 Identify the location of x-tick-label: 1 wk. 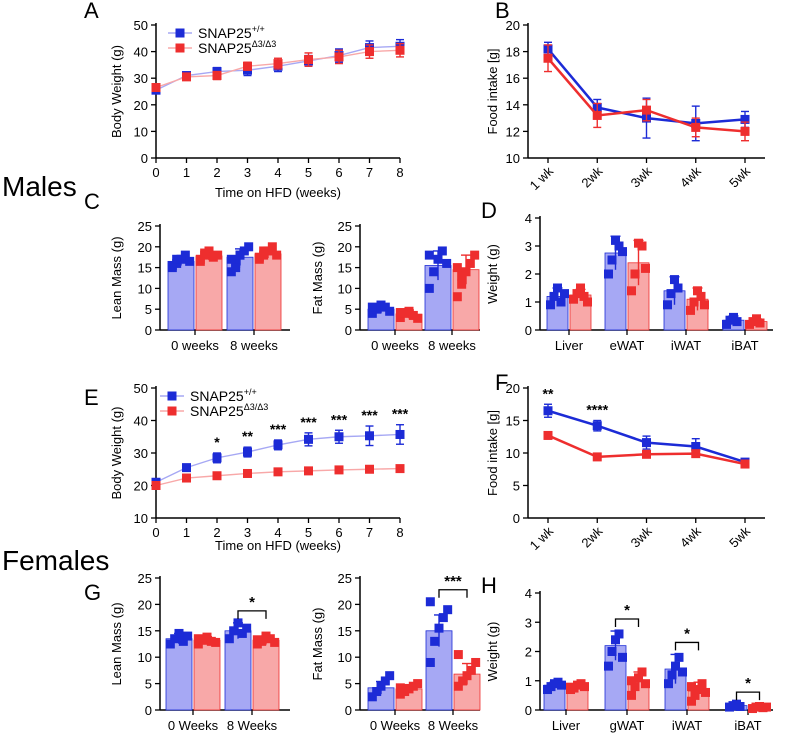
(542, 178).